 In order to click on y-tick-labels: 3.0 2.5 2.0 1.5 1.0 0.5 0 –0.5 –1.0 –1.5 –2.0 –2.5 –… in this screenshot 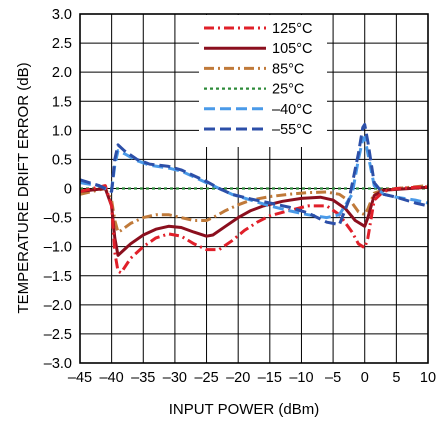, I will do `click(58, 189)`.